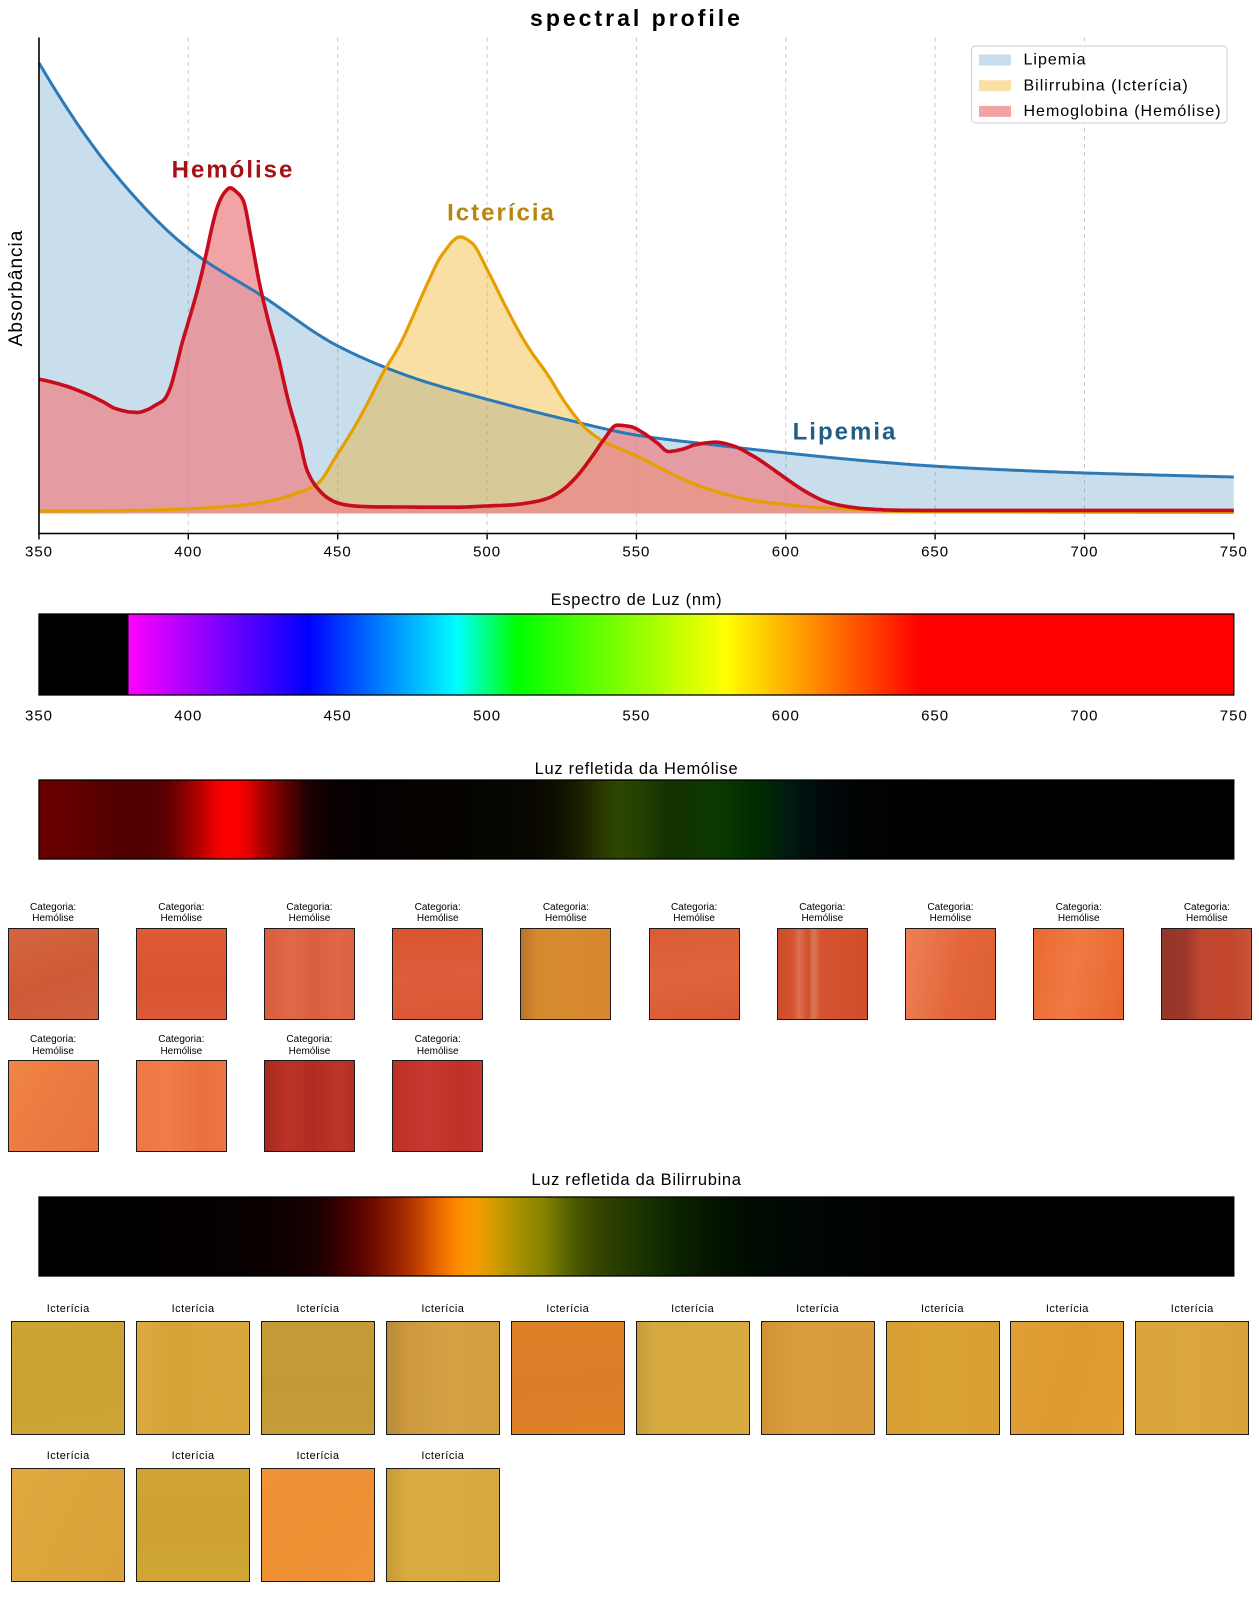 This screenshot has width=1259, height=1600. Describe the element at coordinates (16, 288) in the screenshot. I see `svg-text: Absorbância` at that location.